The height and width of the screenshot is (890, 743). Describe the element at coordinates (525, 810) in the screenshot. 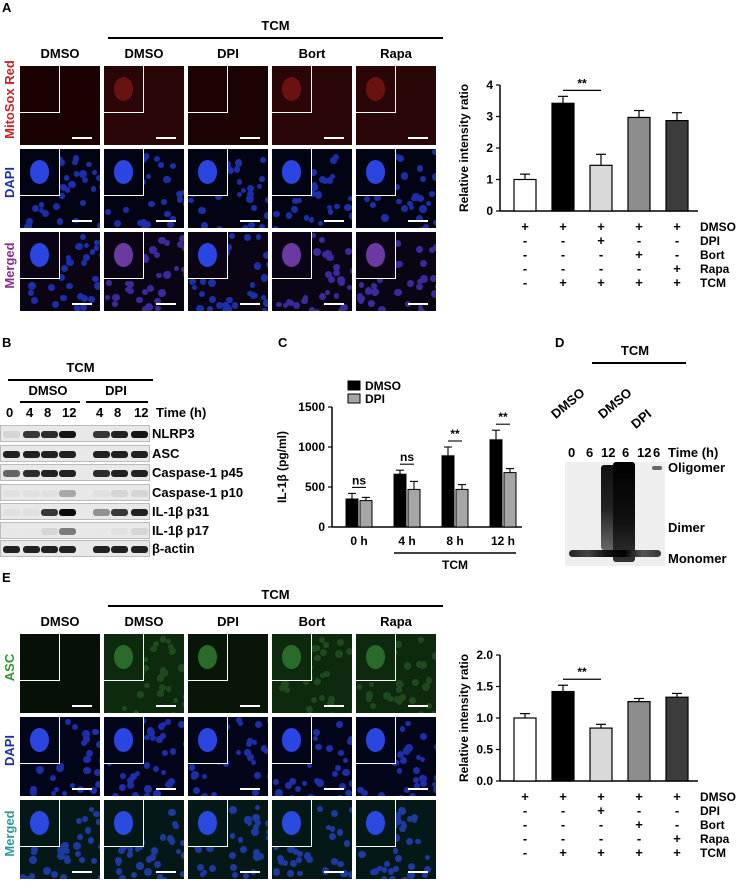

I see `chart-e-sign-r1-c0: -` at that location.